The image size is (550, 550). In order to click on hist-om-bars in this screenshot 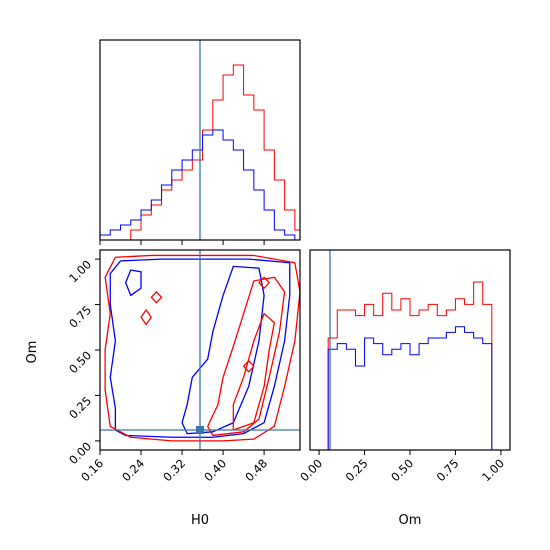, I will do `click(410, 366)`.